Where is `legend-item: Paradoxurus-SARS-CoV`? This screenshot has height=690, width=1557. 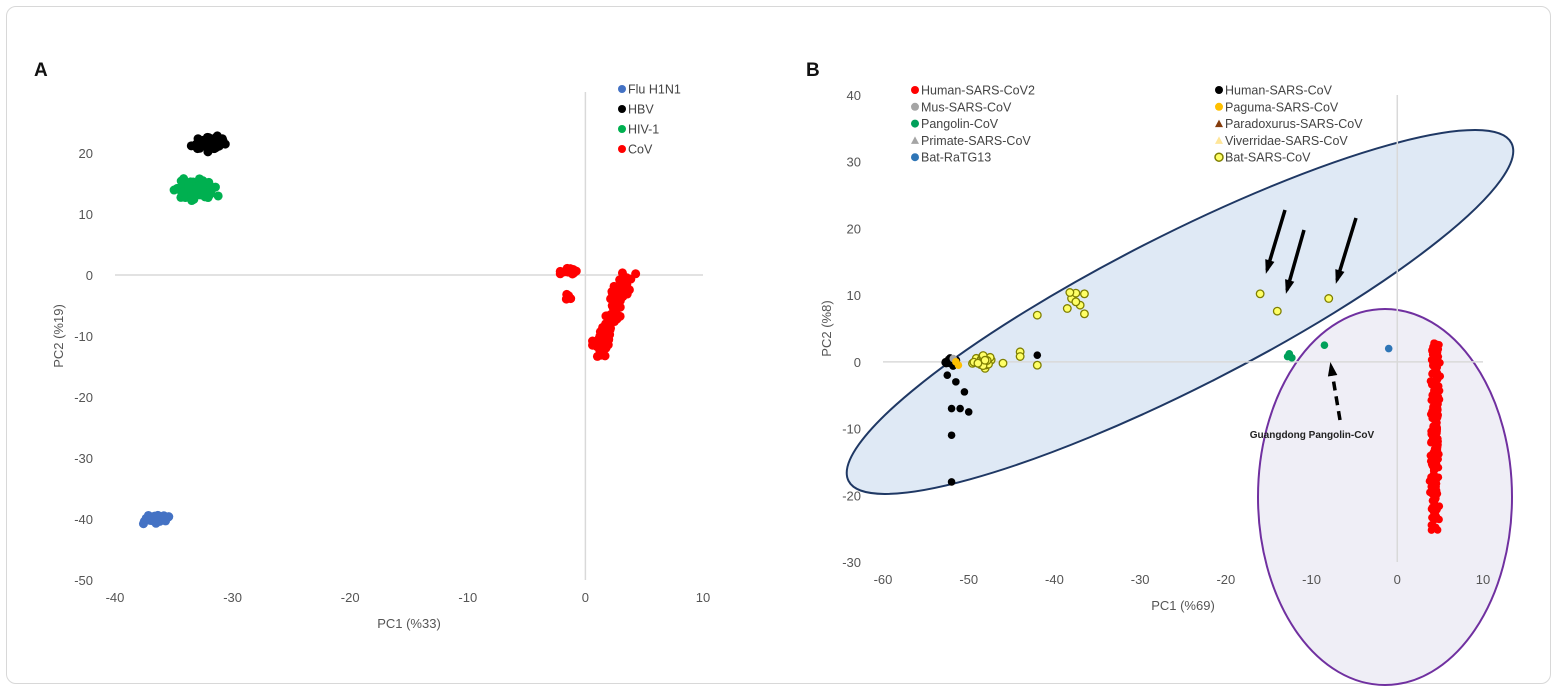
legend-item: Paradoxurus-SARS-CoV is located at coordinates (1289, 124).